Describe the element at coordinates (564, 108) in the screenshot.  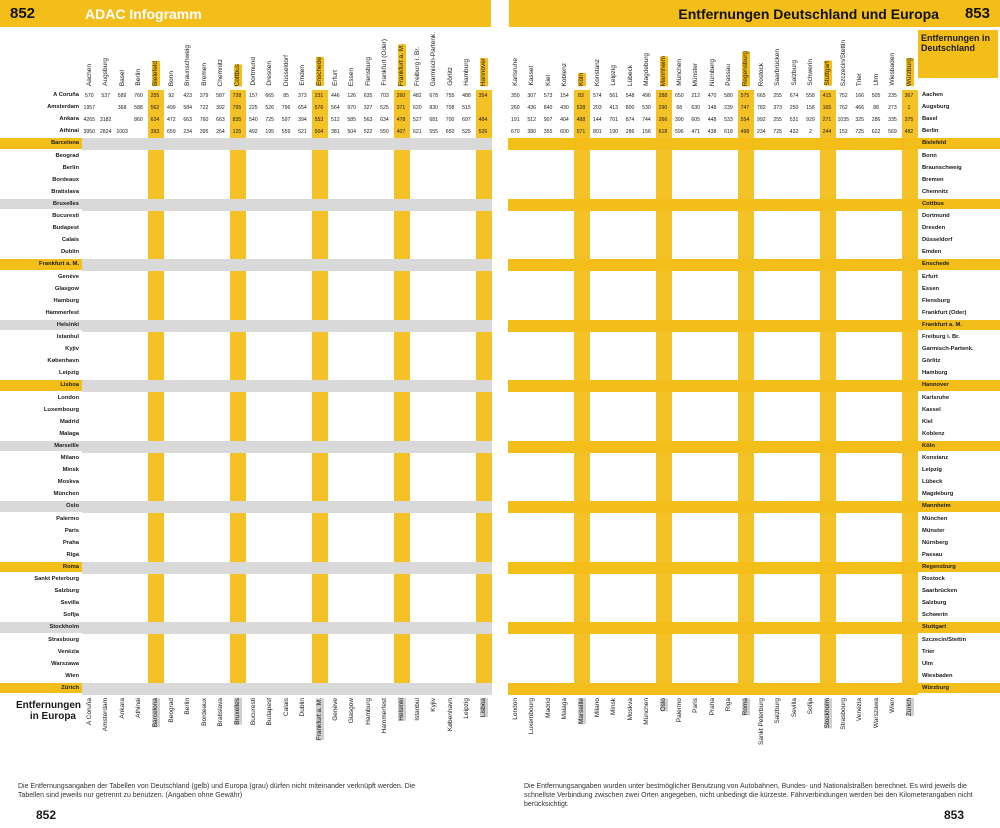
I see `distance-cell: 430` at that location.